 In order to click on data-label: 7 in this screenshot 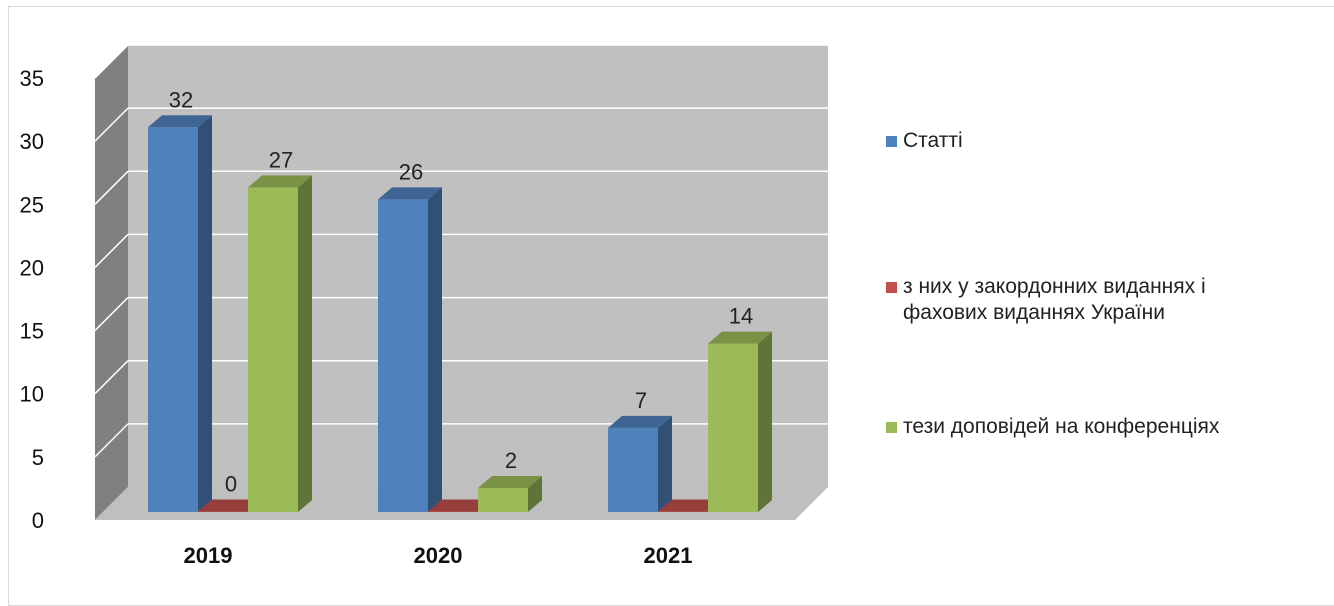, I will do `click(641, 400)`.